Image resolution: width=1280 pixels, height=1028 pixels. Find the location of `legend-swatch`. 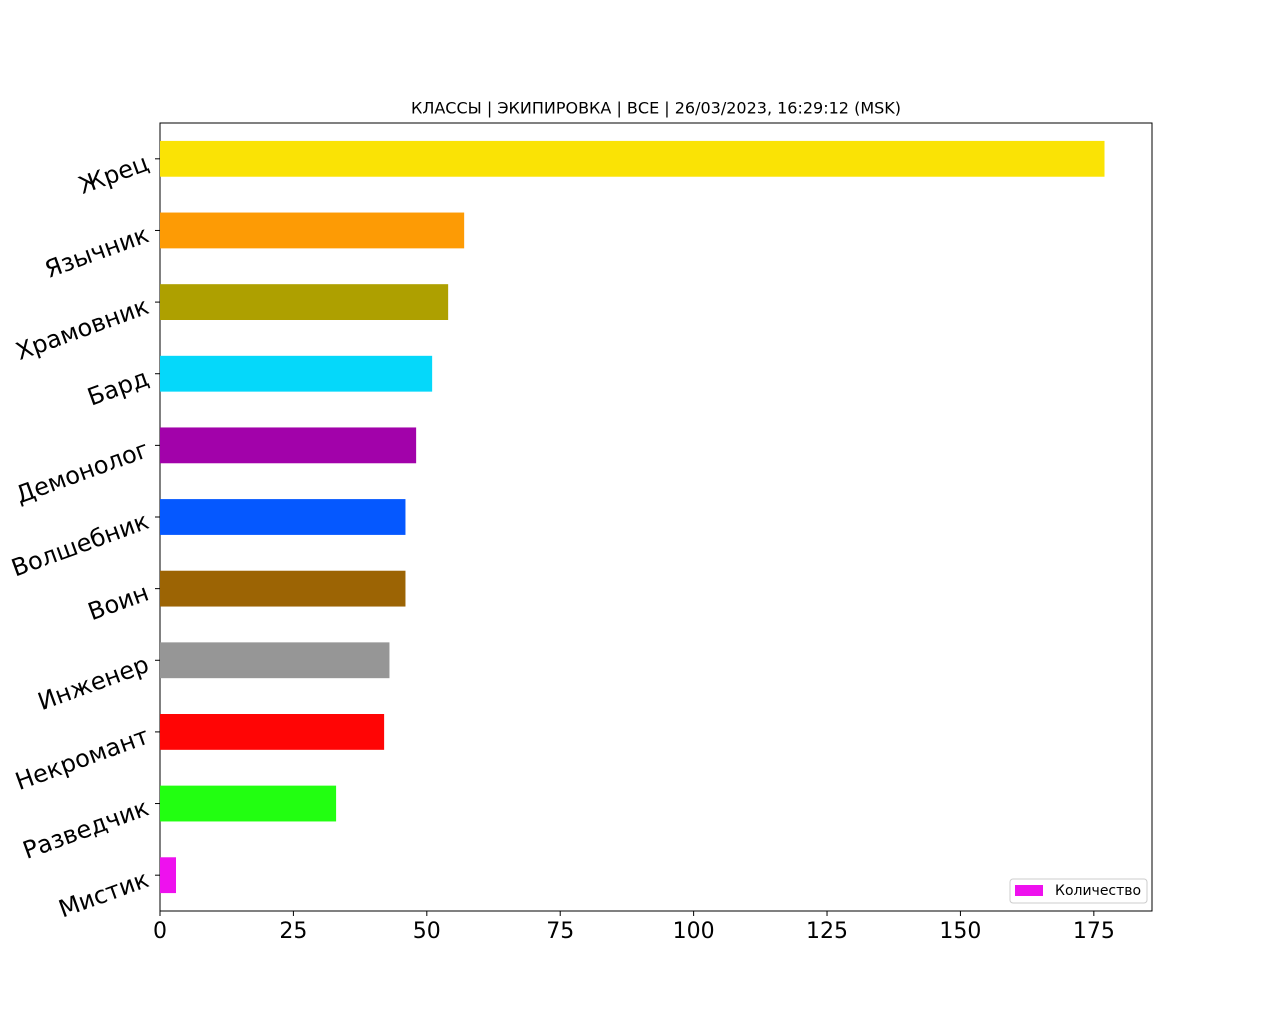

legend-swatch is located at coordinates (1029, 890).